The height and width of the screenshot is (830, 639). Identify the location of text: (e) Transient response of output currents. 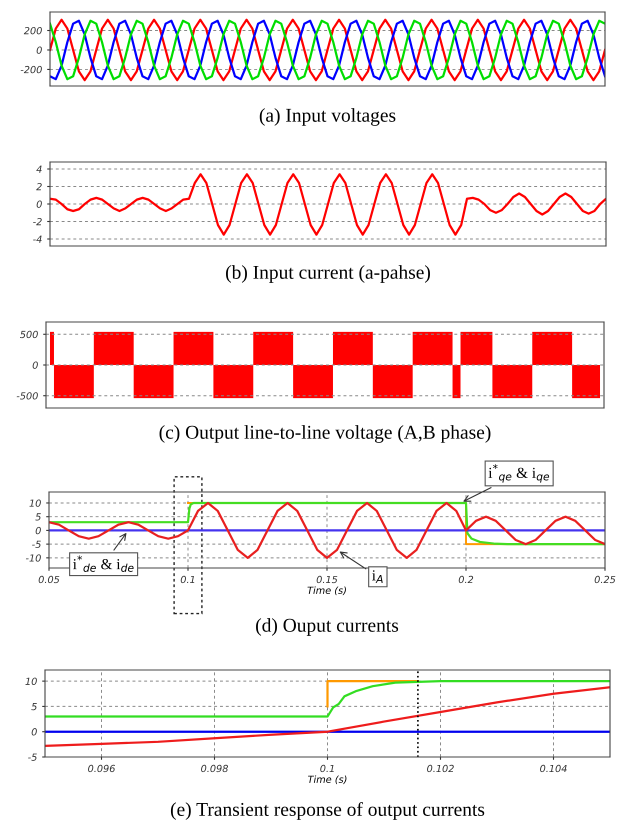
(327, 811).